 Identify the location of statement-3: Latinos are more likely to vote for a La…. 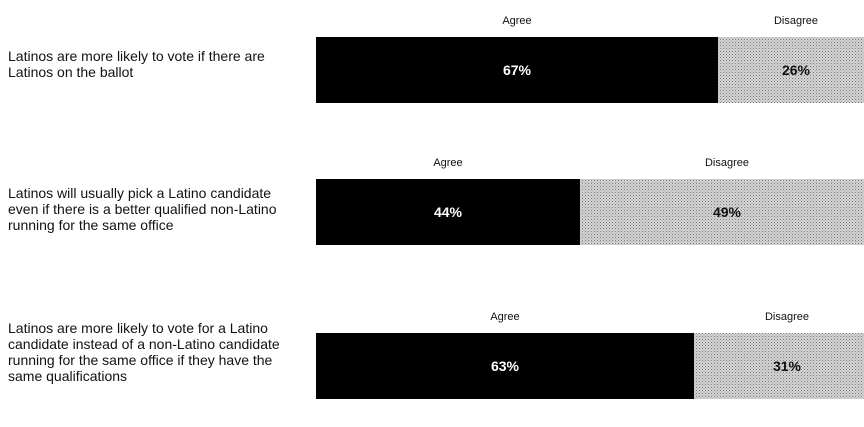
(144, 352).